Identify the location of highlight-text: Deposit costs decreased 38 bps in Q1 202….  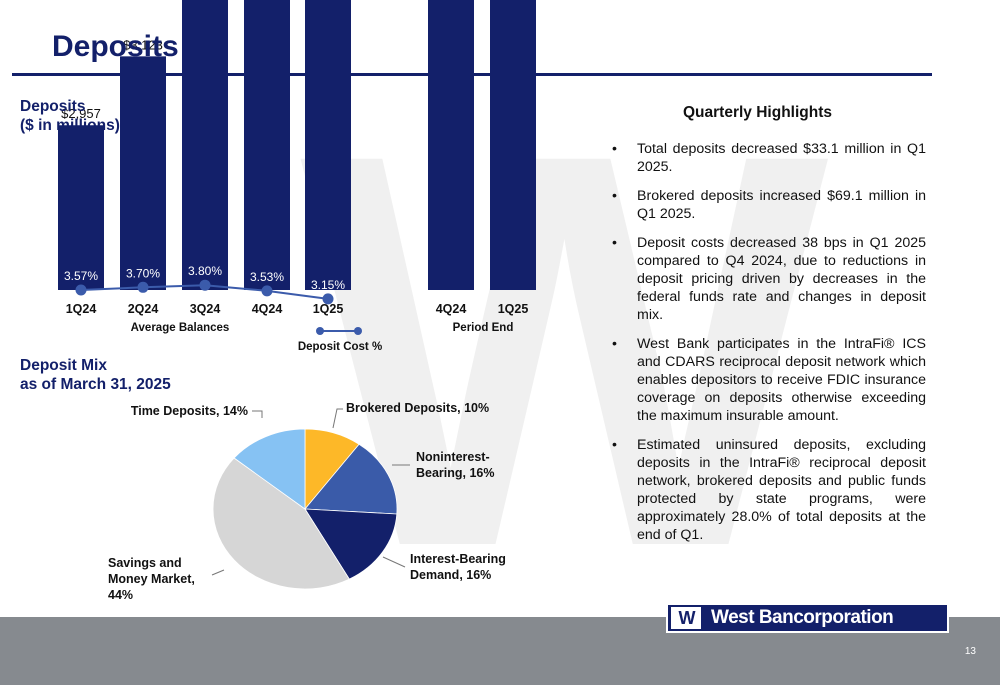
(781, 279).